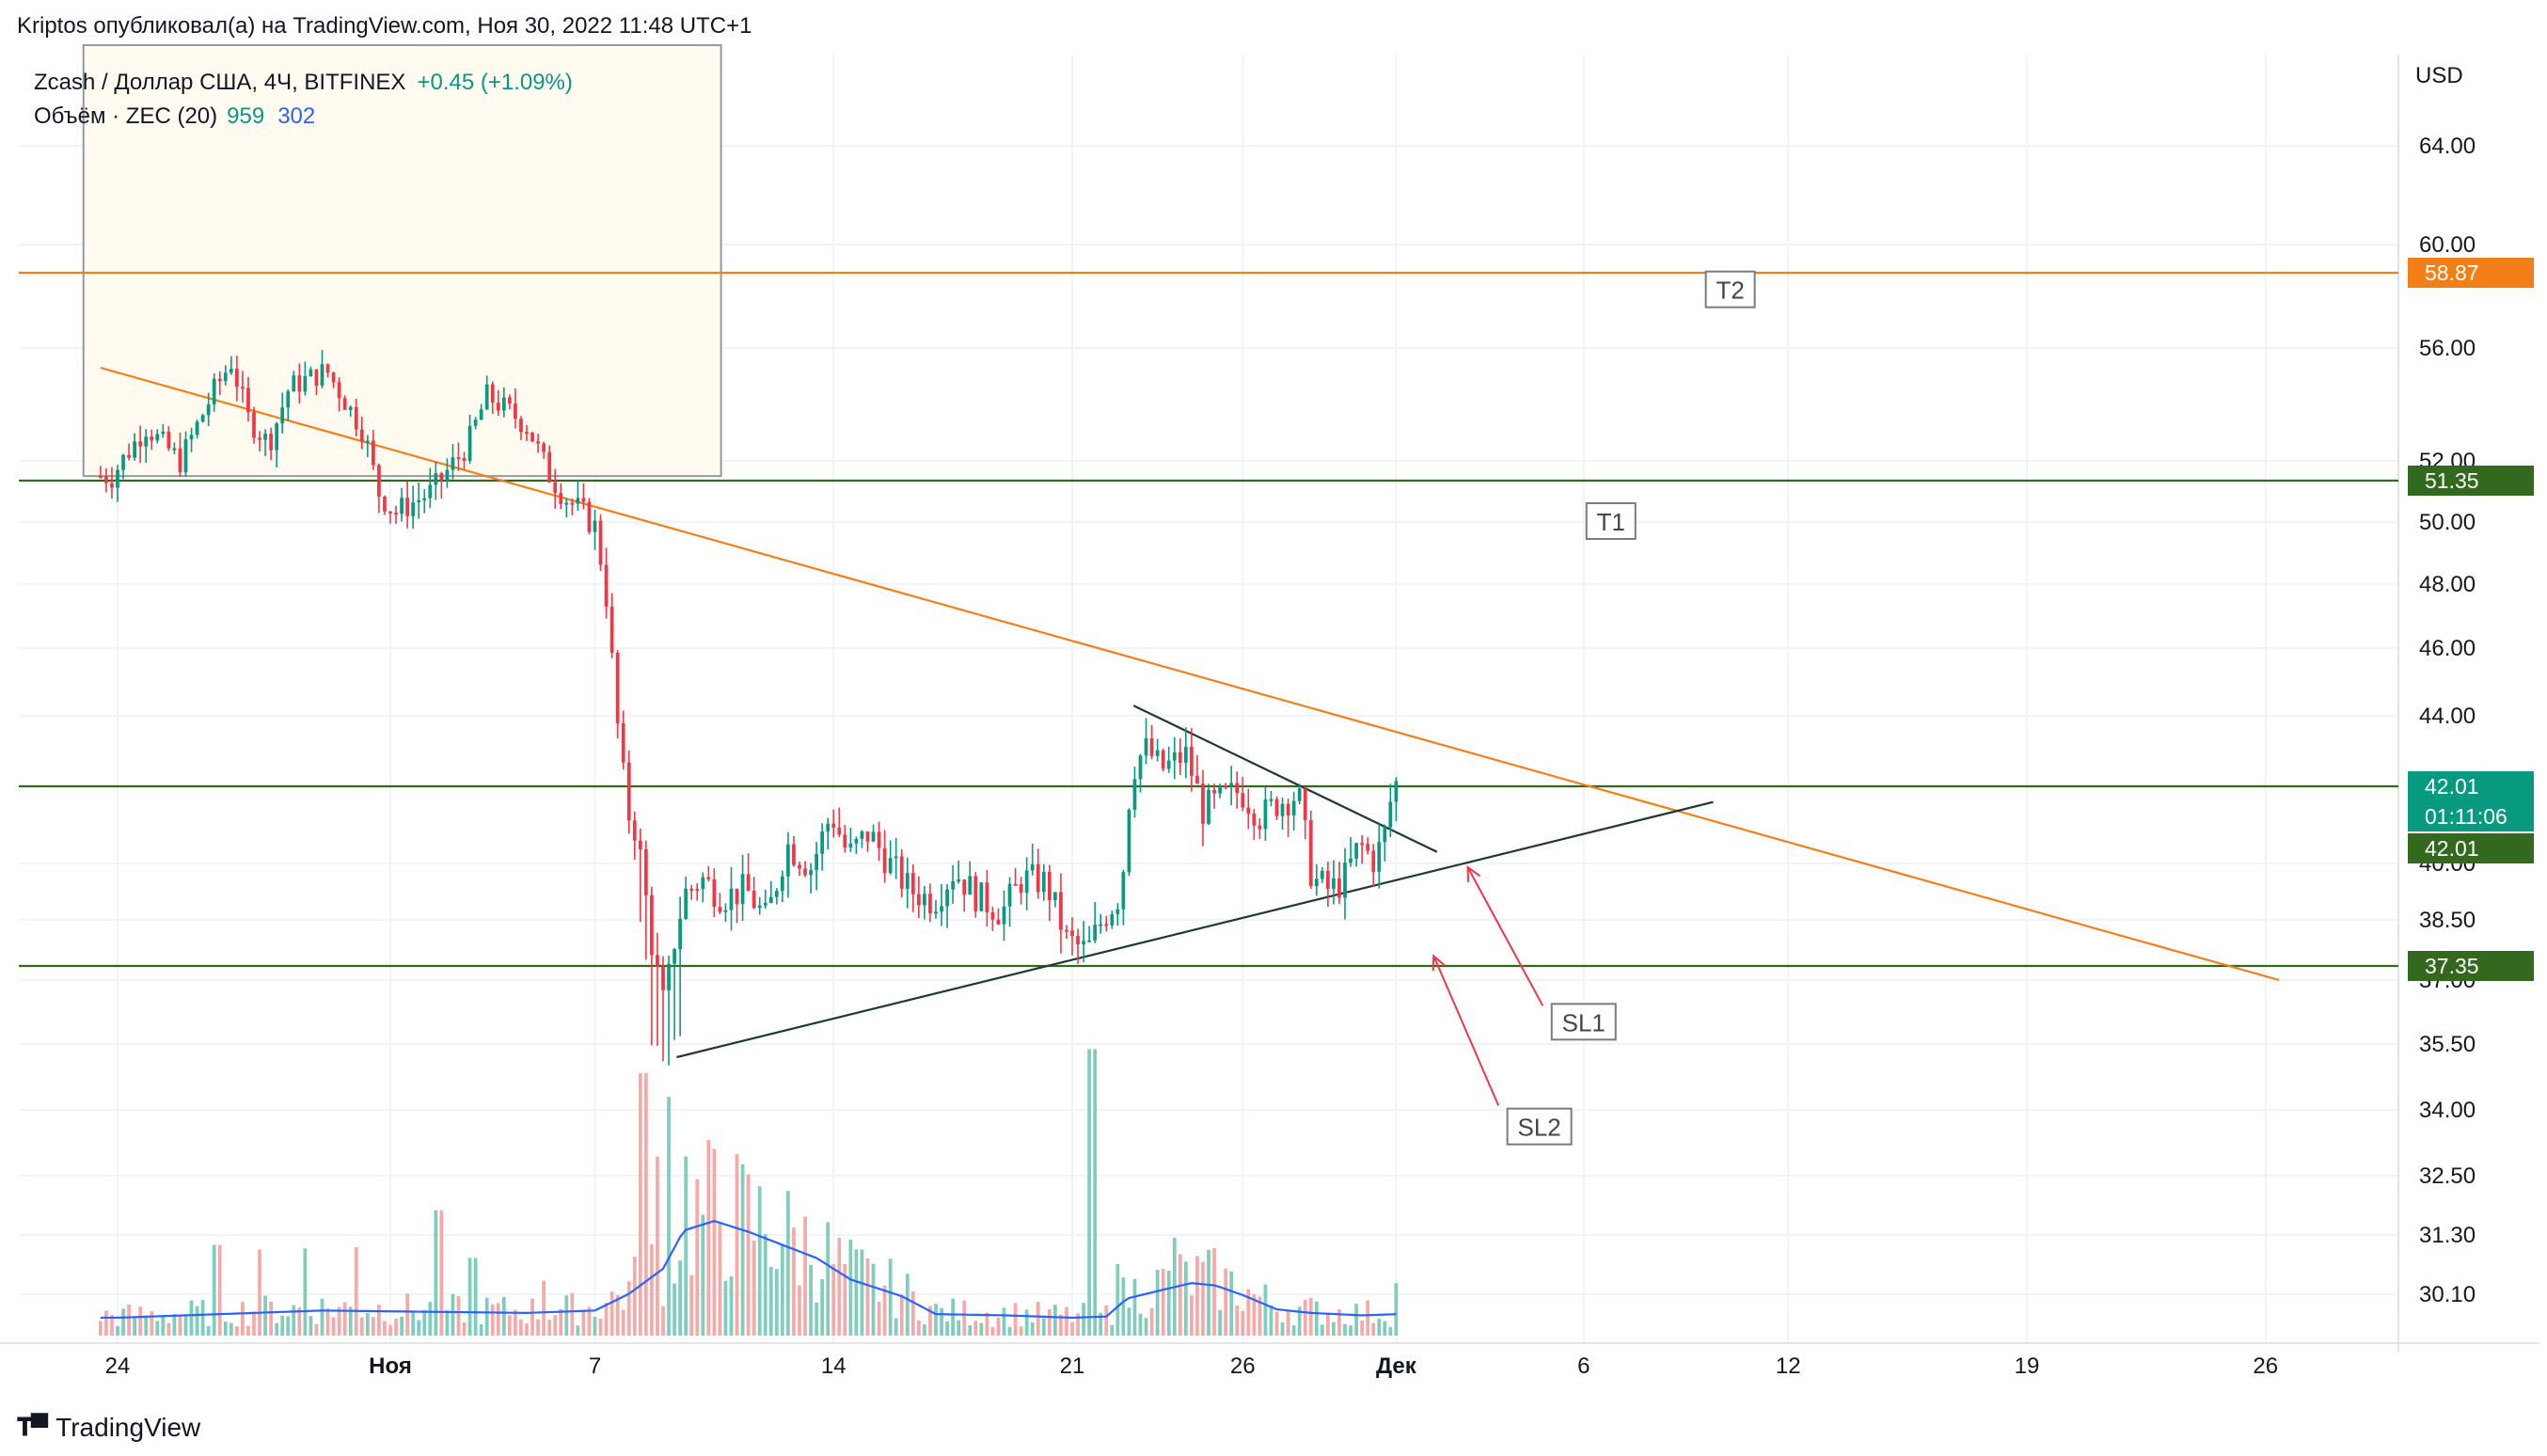 This screenshot has width=2547, height=1456. What do you see at coordinates (1192, 1366) in the screenshot?
I see `time-axis: 24 Ноя 7 14 21 26 Дек 6 12 19 26` at bounding box center [1192, 1366].